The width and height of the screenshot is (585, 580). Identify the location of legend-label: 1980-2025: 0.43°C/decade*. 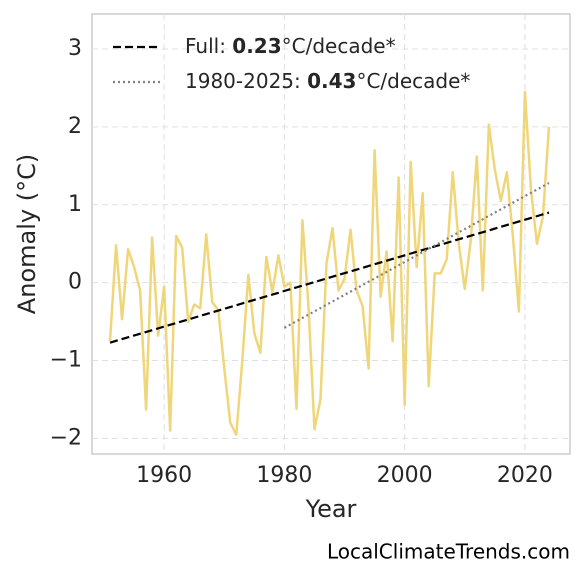
(327, 81).